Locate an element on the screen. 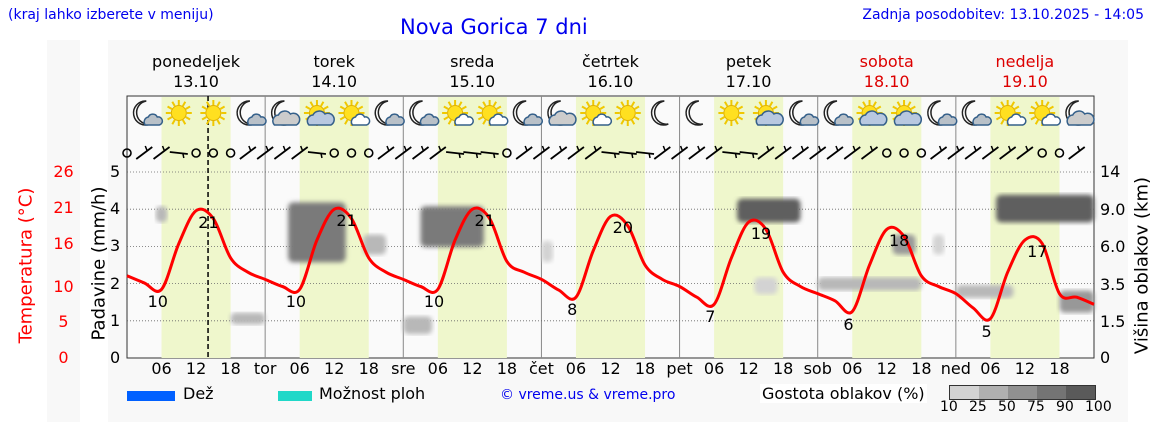 This screenshot has width=1152, height=443. cloud-height-tick: 3.5 is located at coordinates (1113, 284).